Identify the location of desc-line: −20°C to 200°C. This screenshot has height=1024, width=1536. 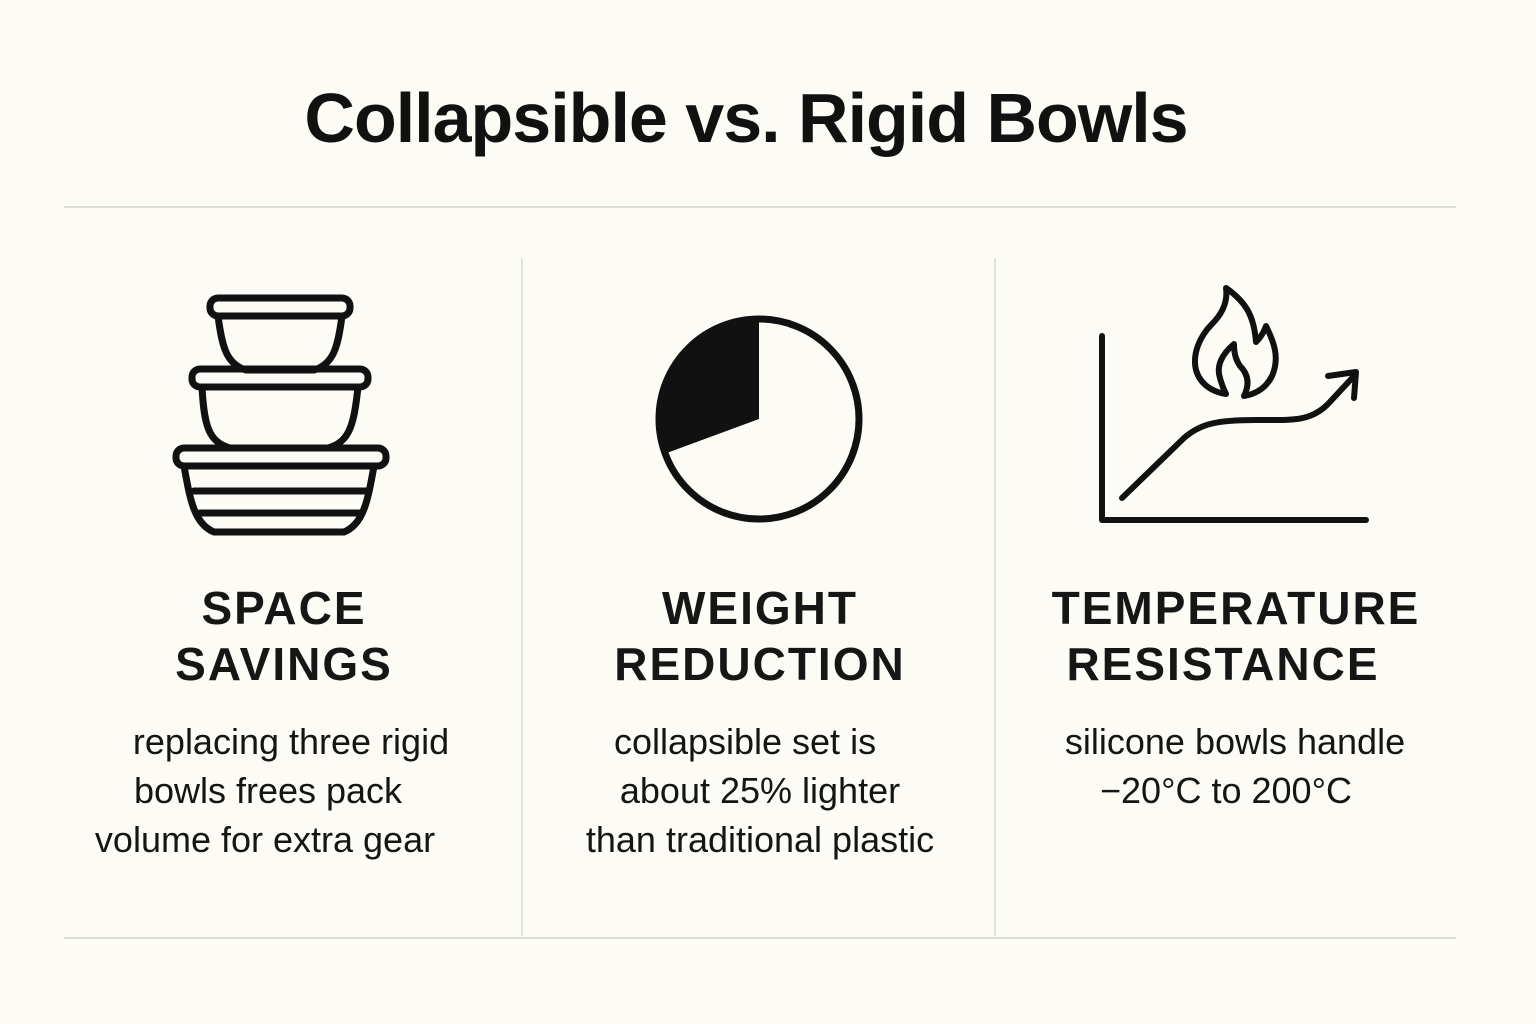
(1226, 790).